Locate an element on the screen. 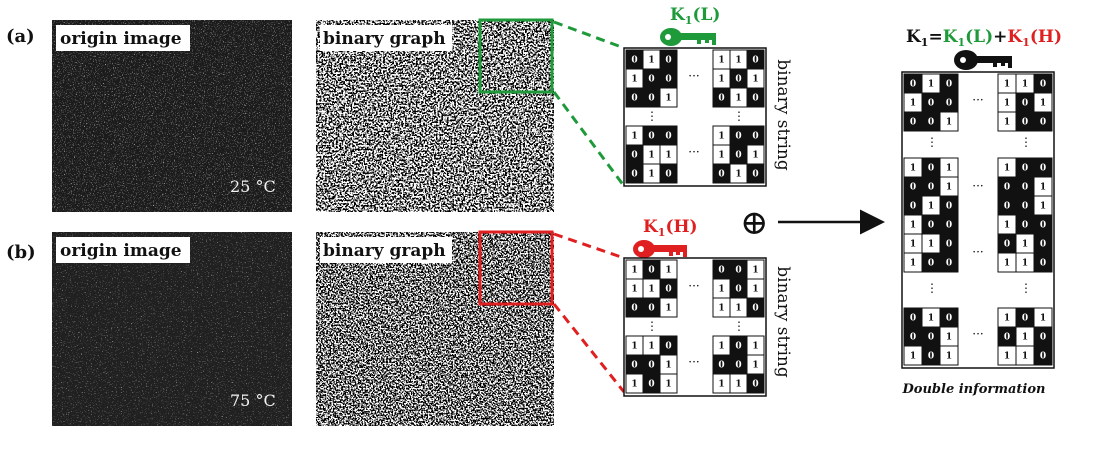 Image resolution: width=1110 pixels, height=453 pixels. grid-block-tl: 0 1 0 1 0 0 0 0 1 is located at coordinates (651, 78).